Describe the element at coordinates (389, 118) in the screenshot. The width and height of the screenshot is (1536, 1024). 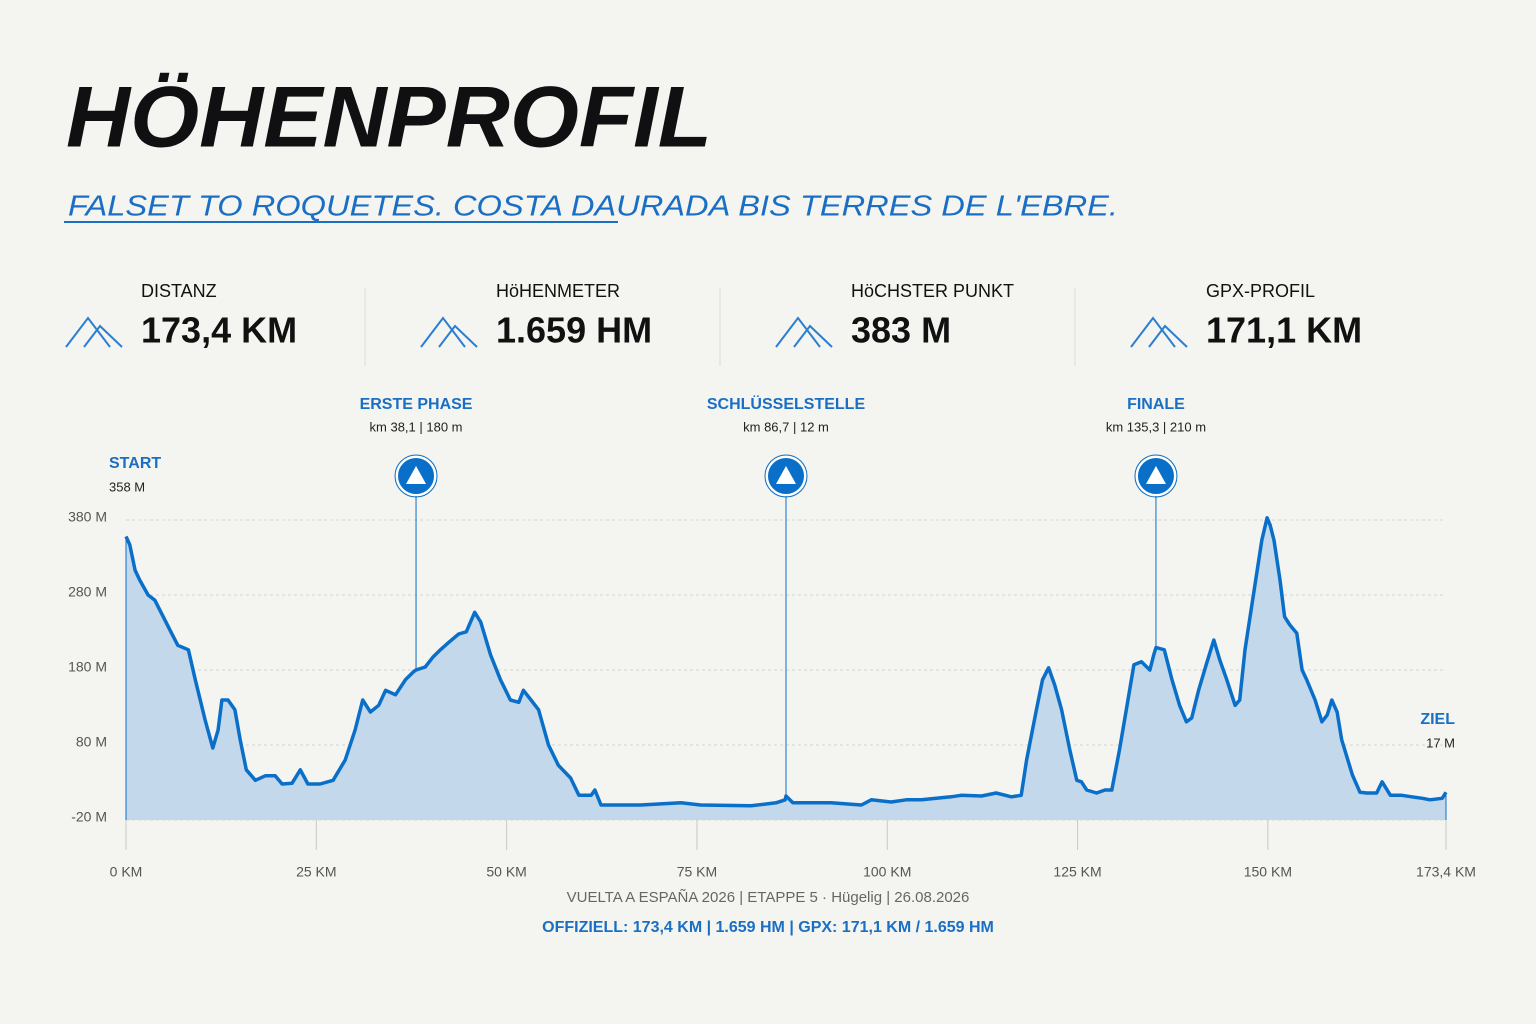
I see `page-title: HÖHENPROFIL` at that location.